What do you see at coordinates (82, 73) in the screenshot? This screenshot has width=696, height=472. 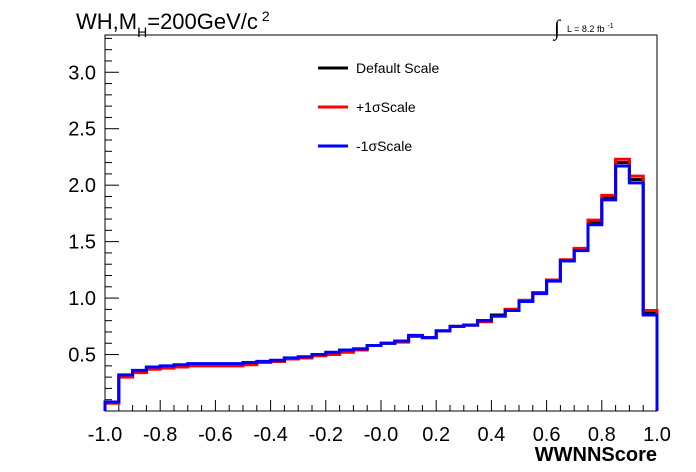 I see `y-tick-label: 3.0` at bounding box center [82, 73].